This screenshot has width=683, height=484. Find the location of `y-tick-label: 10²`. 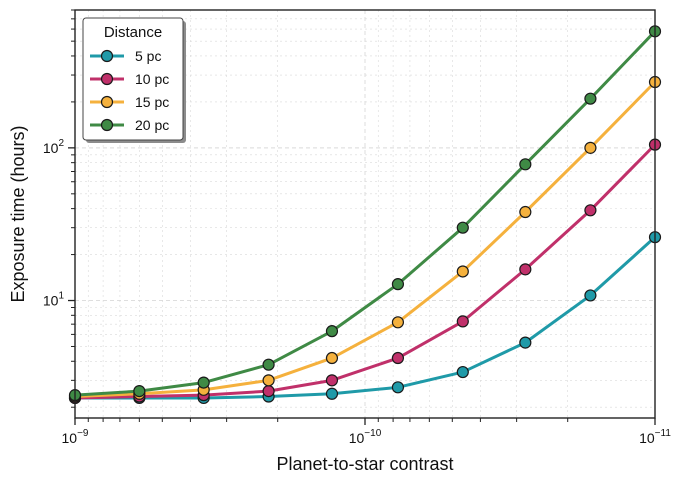

y-tick-label: 10² is located at coordinates (54, 147).